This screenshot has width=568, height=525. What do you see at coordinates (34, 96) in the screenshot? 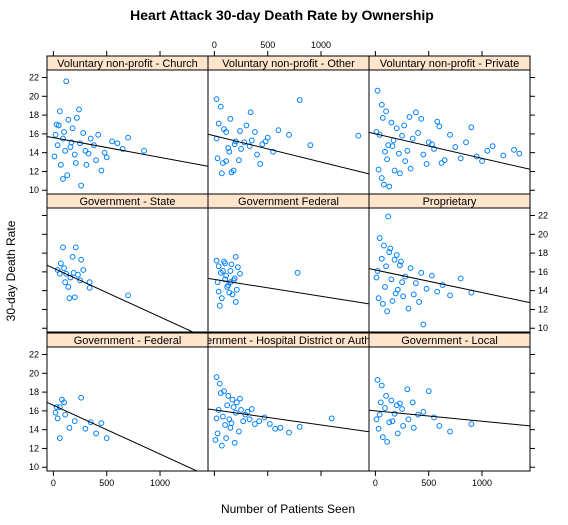
I see `y-tick-label: 20` at bounding box center [34, 96].